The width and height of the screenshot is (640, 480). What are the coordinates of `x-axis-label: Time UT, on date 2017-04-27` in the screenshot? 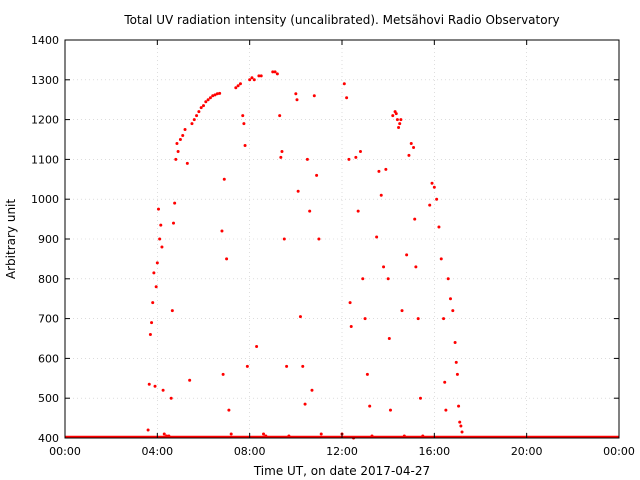 It's located at (341, 471).